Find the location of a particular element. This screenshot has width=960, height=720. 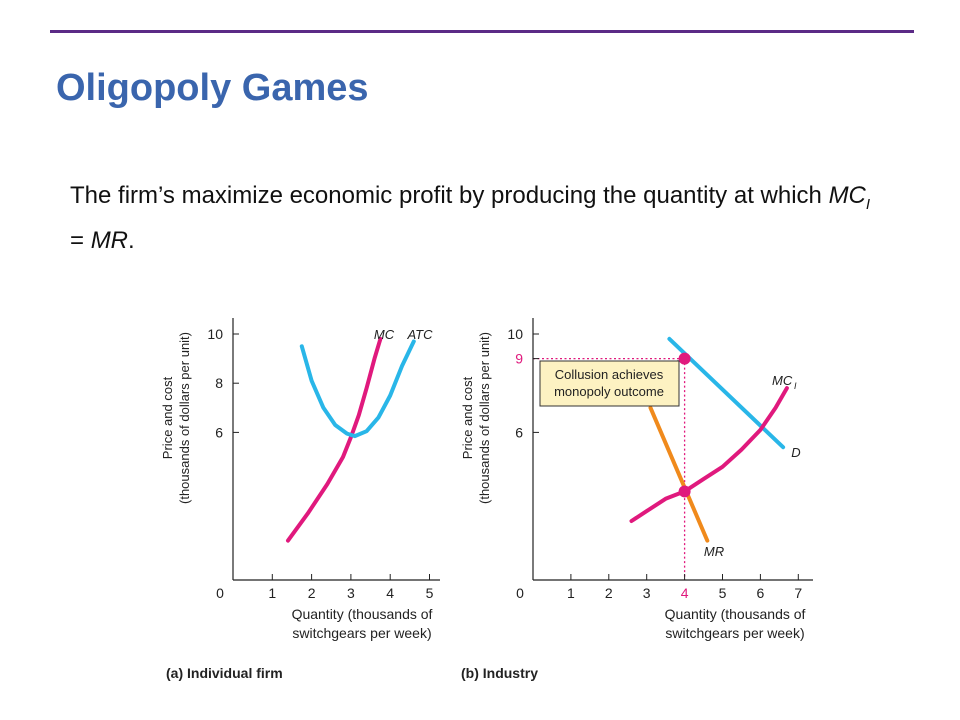

panel-b-callout-line1: Collusion achieves is located at coordinates (609, 374).